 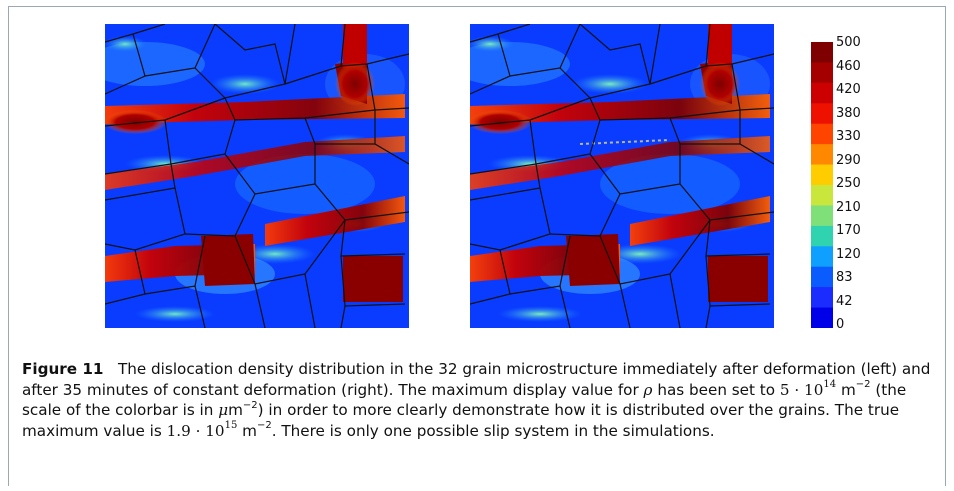 I want to click on colorbar-tick-label: 0, so click(x=840, y=324).